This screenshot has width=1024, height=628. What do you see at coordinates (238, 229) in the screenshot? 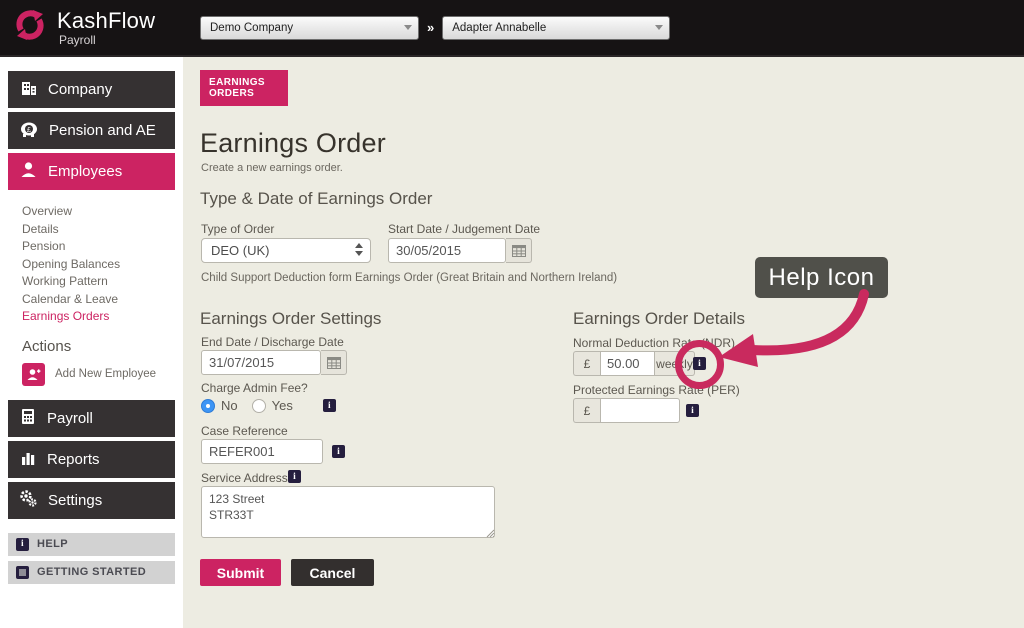
I see `type-of-order-label: Type of Order` at bounding box center [238, 229].